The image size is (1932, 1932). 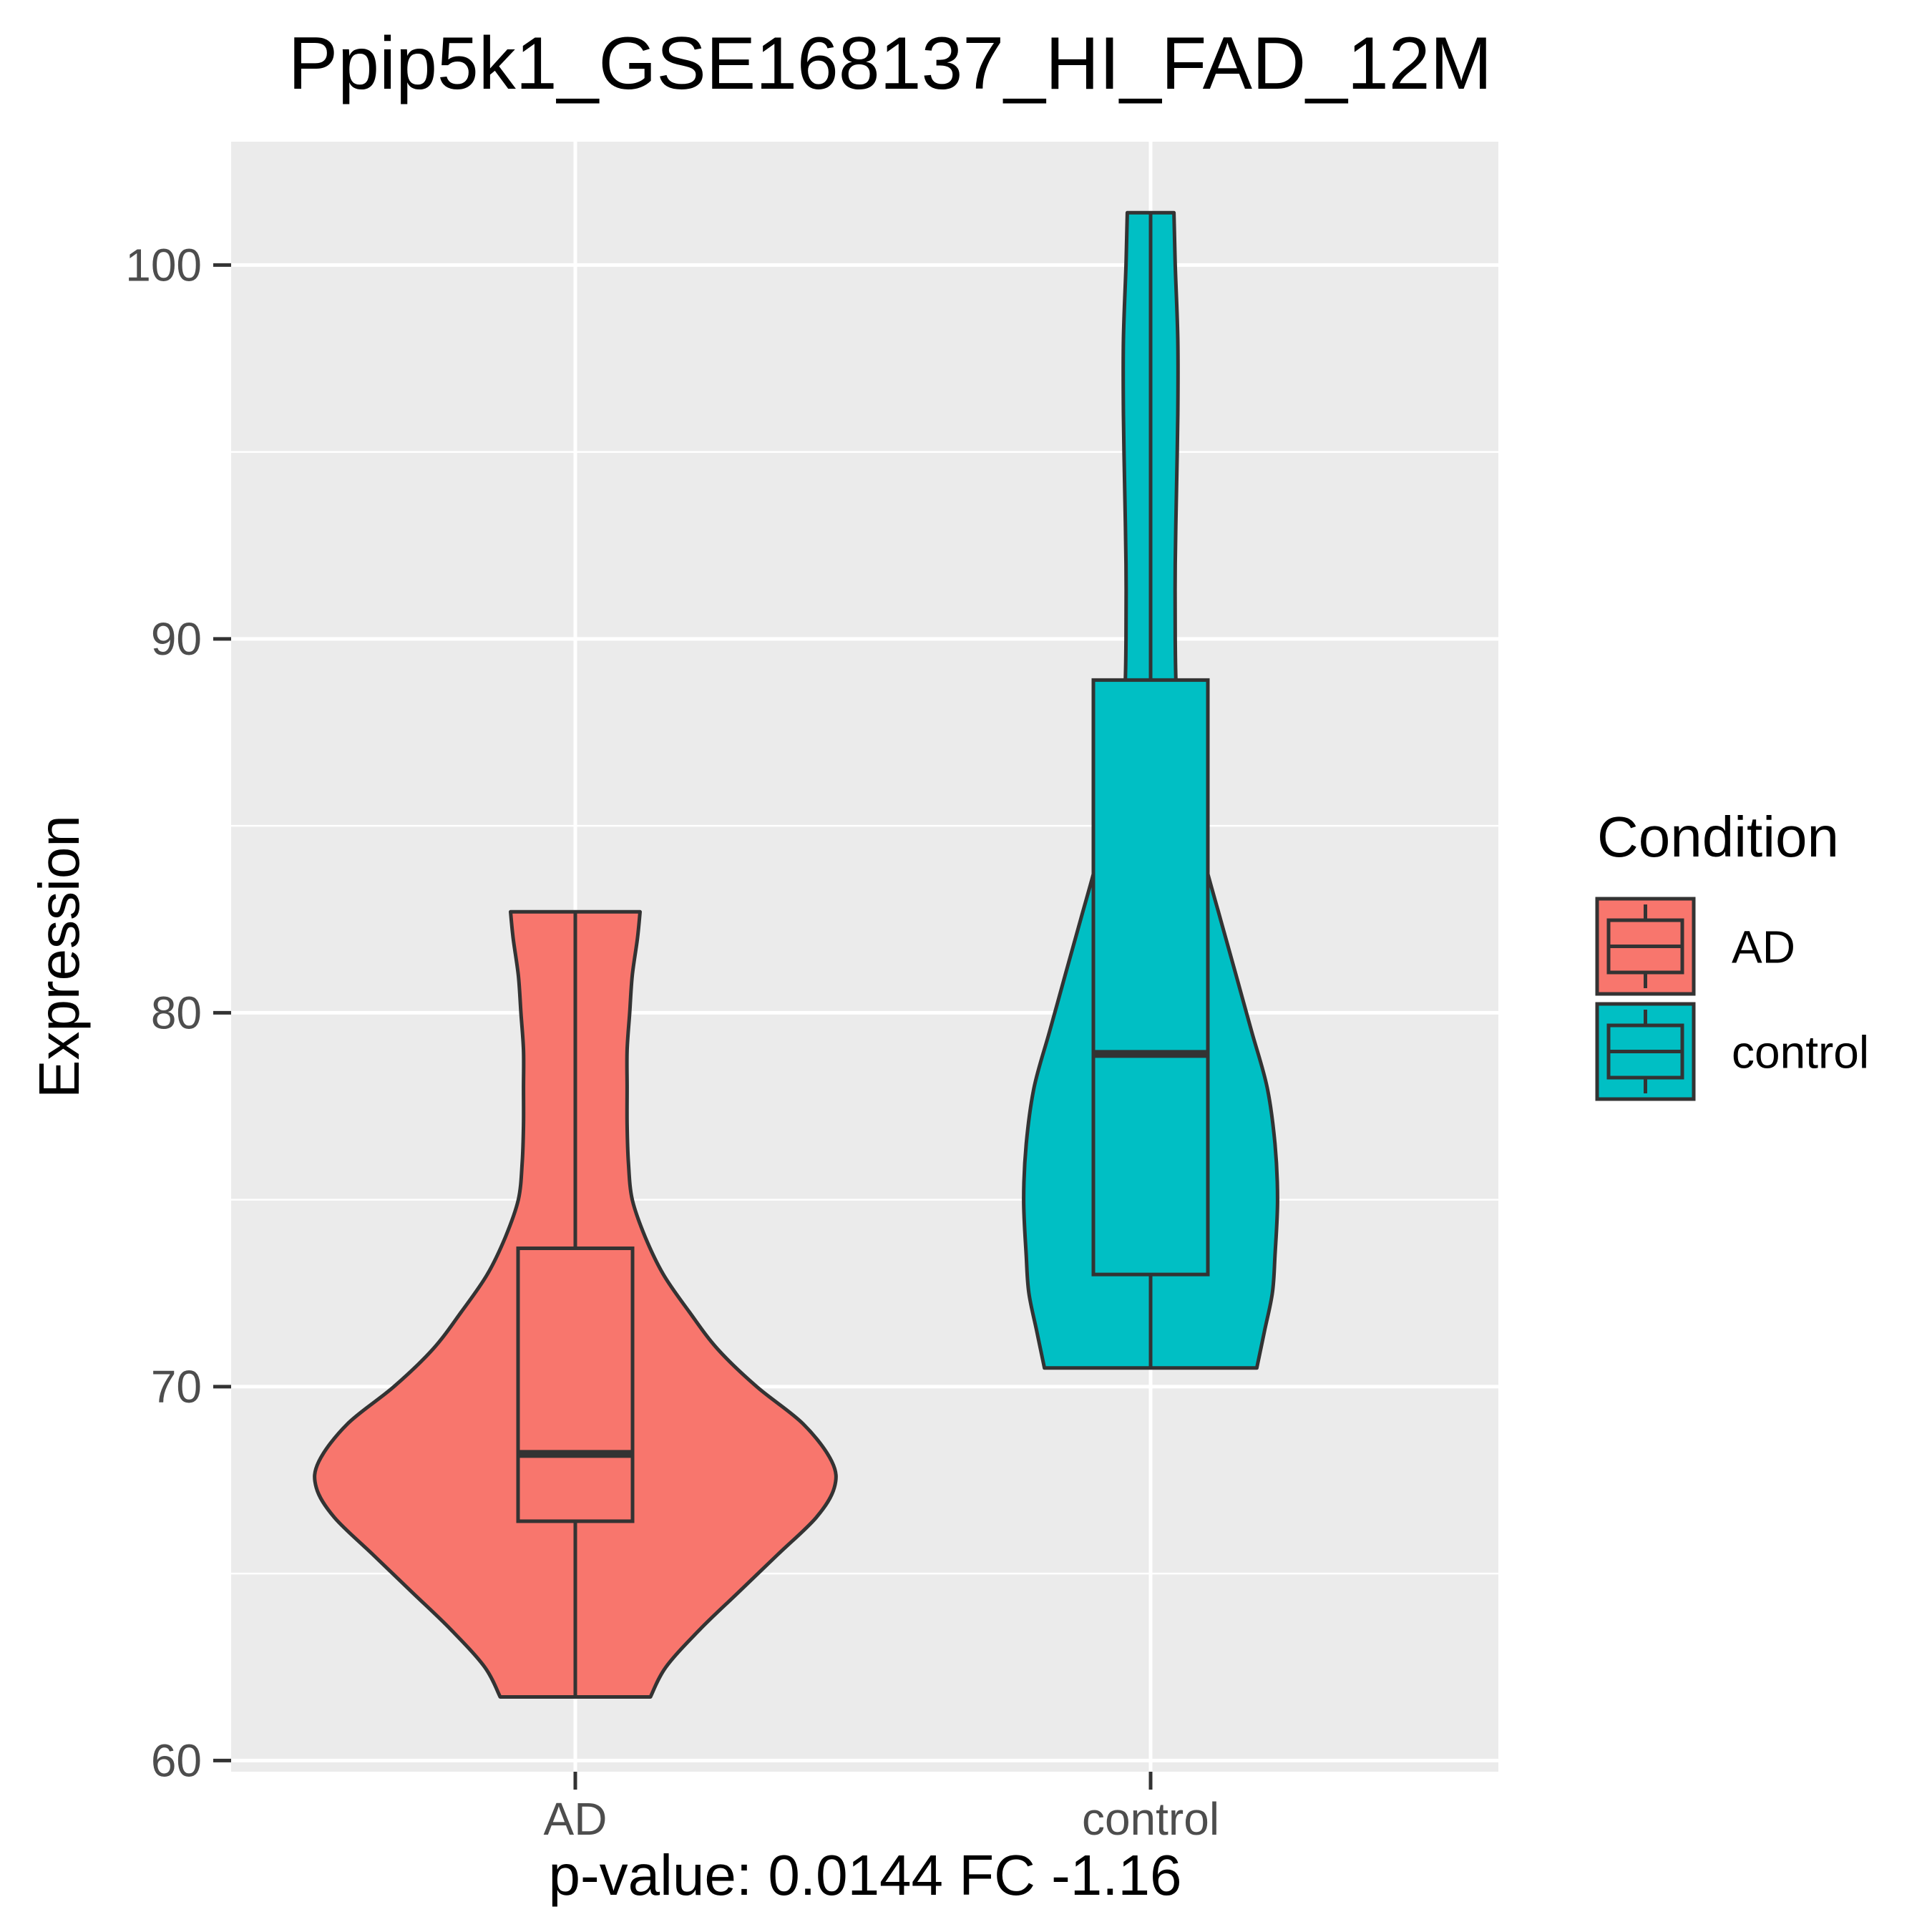 I want to click on y-tick-label: 80, so click(x=176, y=1012).